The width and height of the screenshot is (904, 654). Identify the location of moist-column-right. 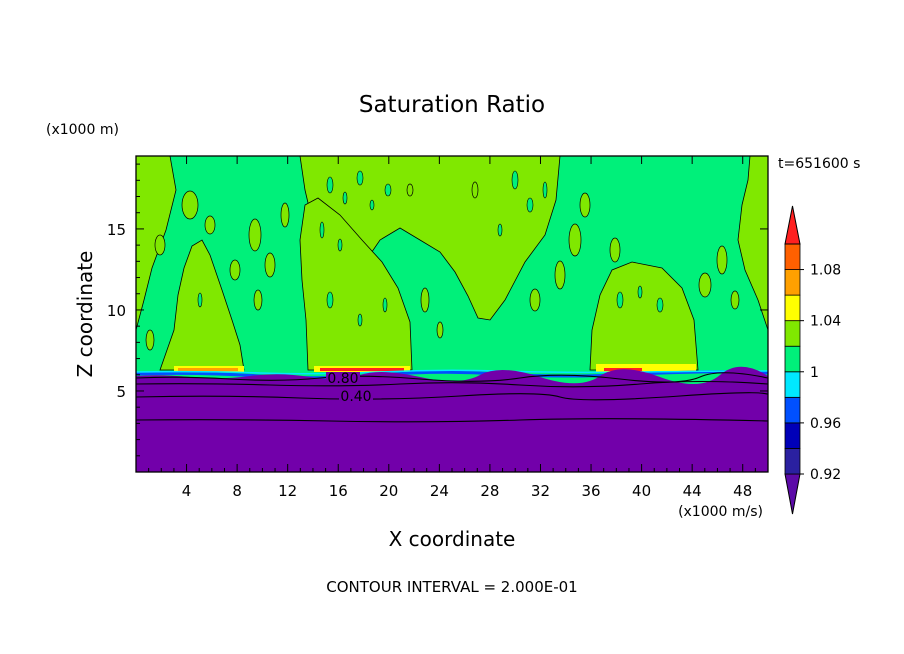
(644, 316).